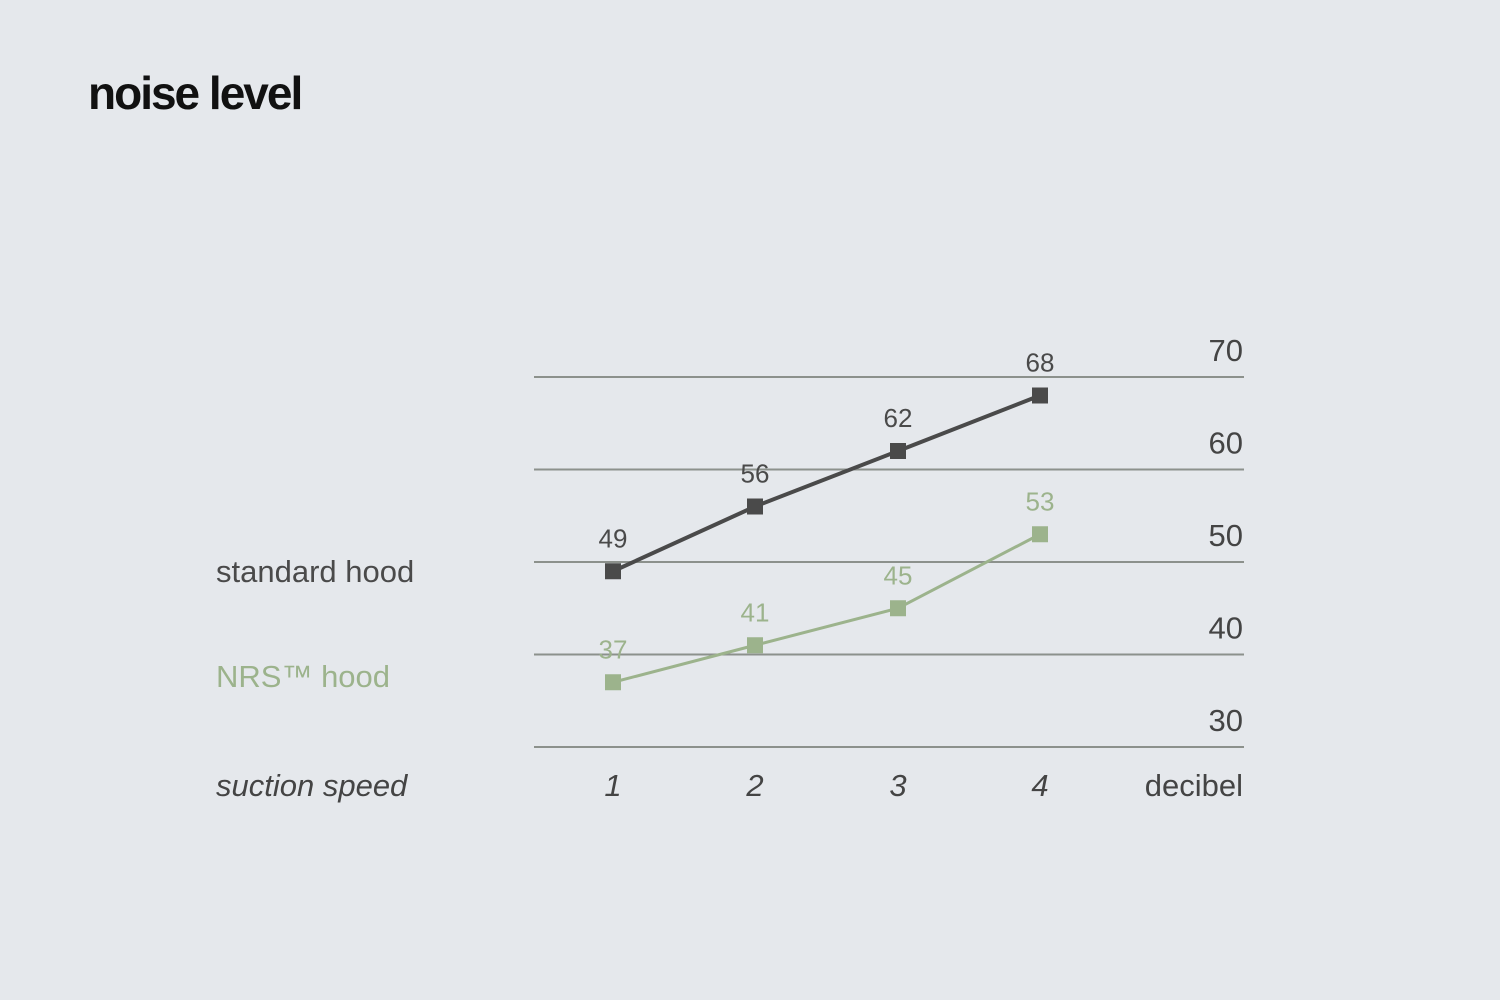 The width and height of the screenshot is (1500, 1000). Describe the element at coordinates (1194, 785) in the screenshot. I see `y-axis-unit-label: decibel` at that location.